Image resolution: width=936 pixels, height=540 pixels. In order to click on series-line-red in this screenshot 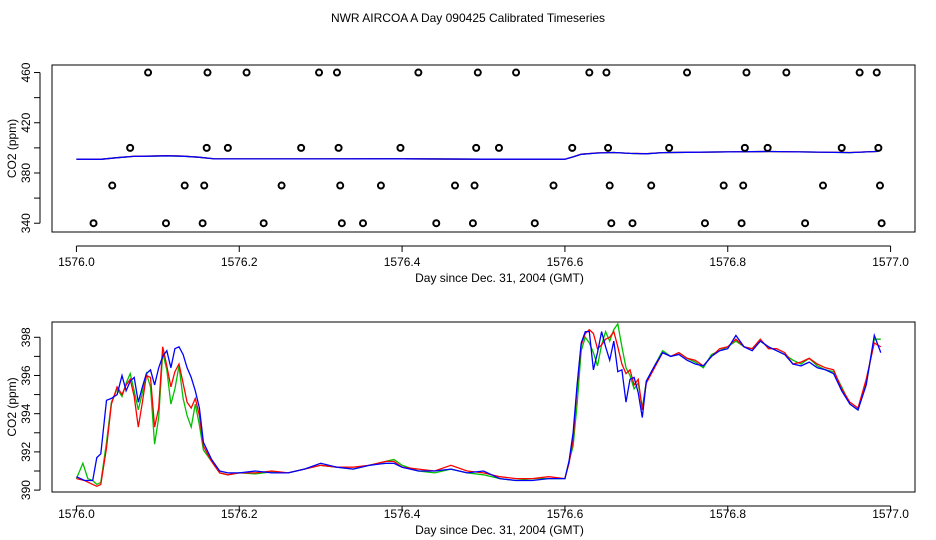, I will do `click(477, 155)`.